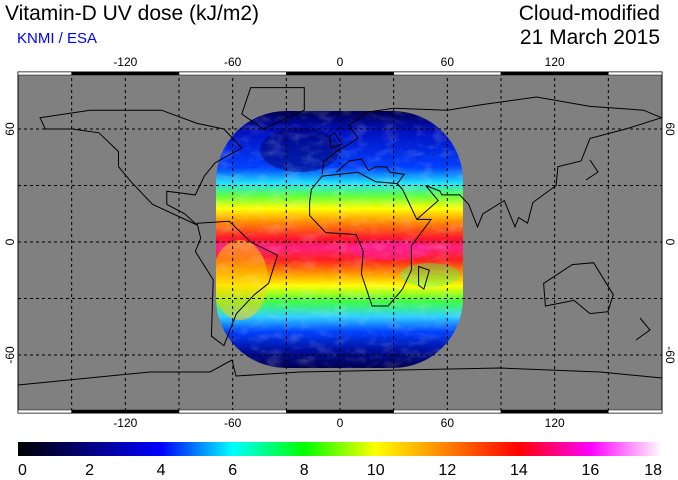 Image resolution: width=678 pixels, height=480 pixels. I want to click on lon-label-bottom: 120, so click(555, 423).